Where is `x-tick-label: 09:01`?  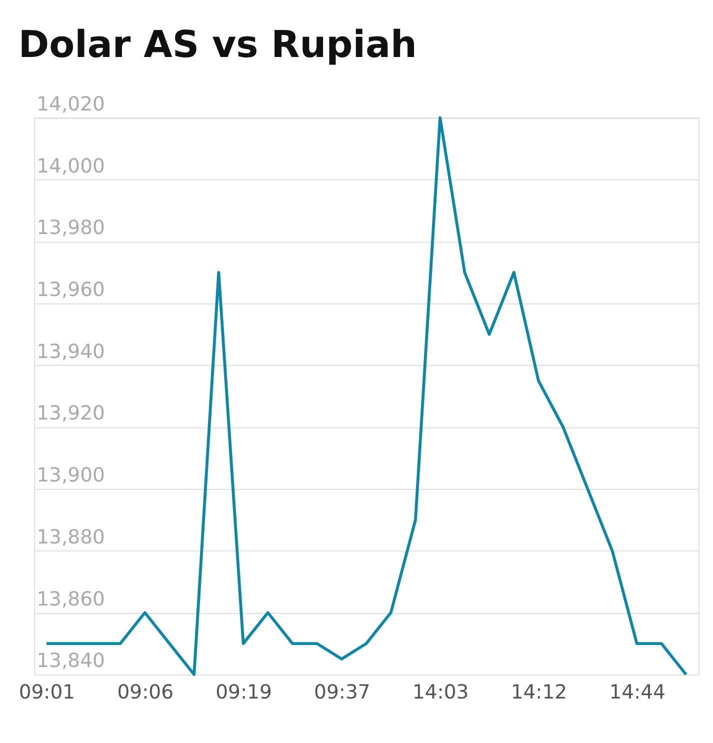
x-tick-label: 09:01 is located at coordinates (47, 692).